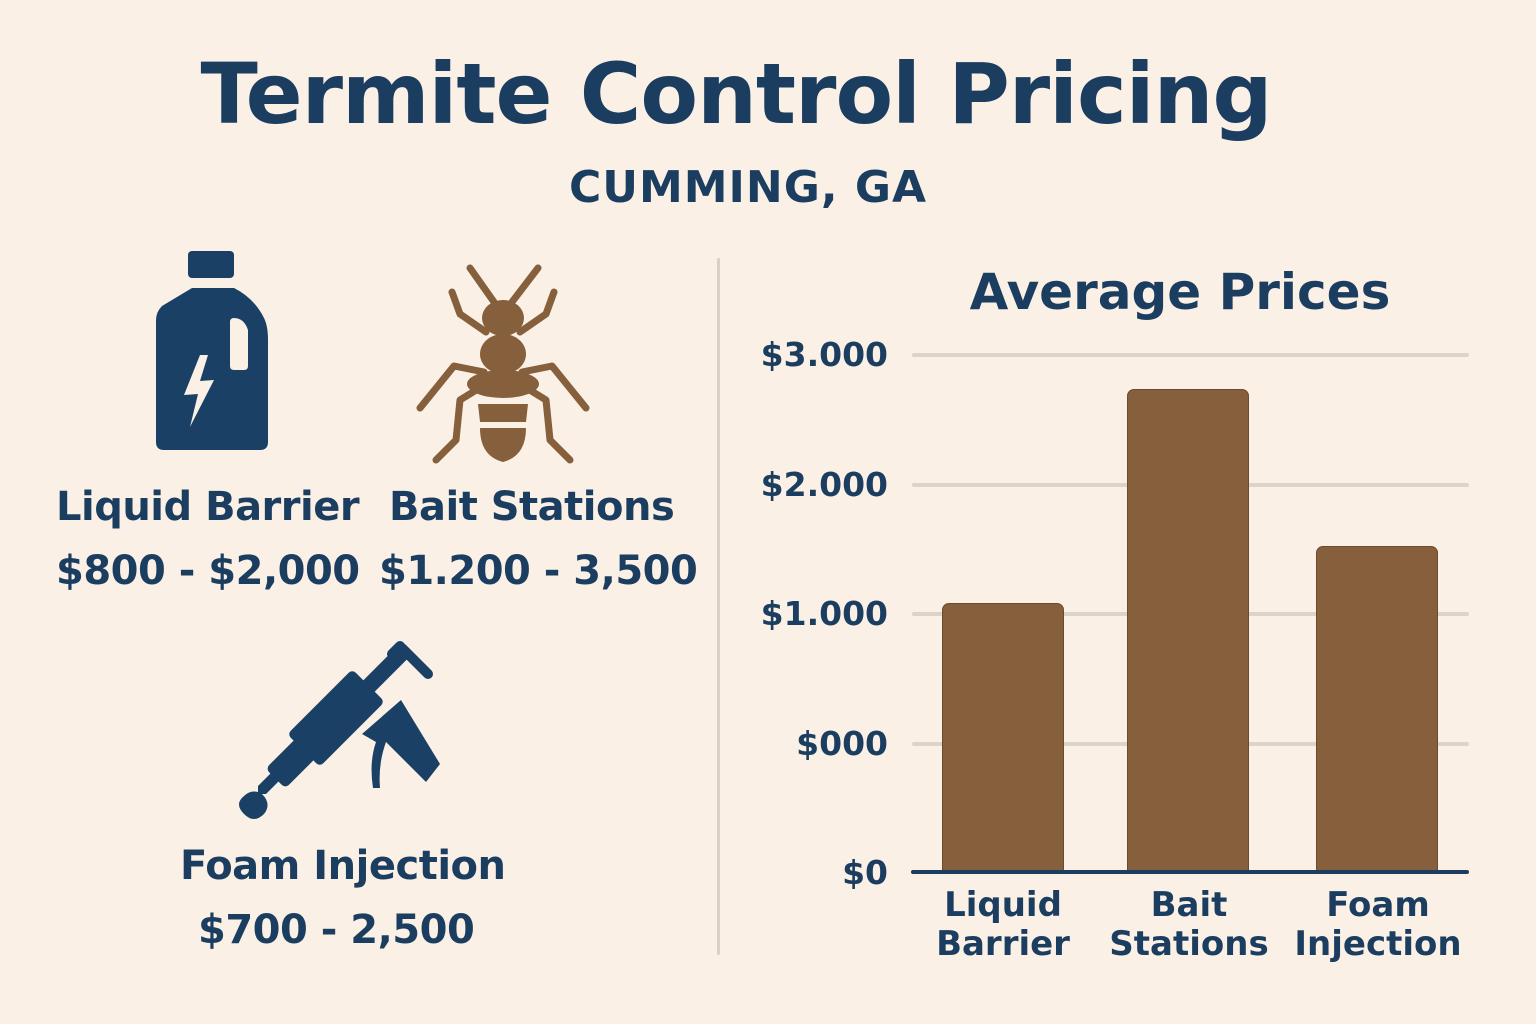 This screenshot has height=1024, width=1536. I want to click on gridline, so click(1190, 355).